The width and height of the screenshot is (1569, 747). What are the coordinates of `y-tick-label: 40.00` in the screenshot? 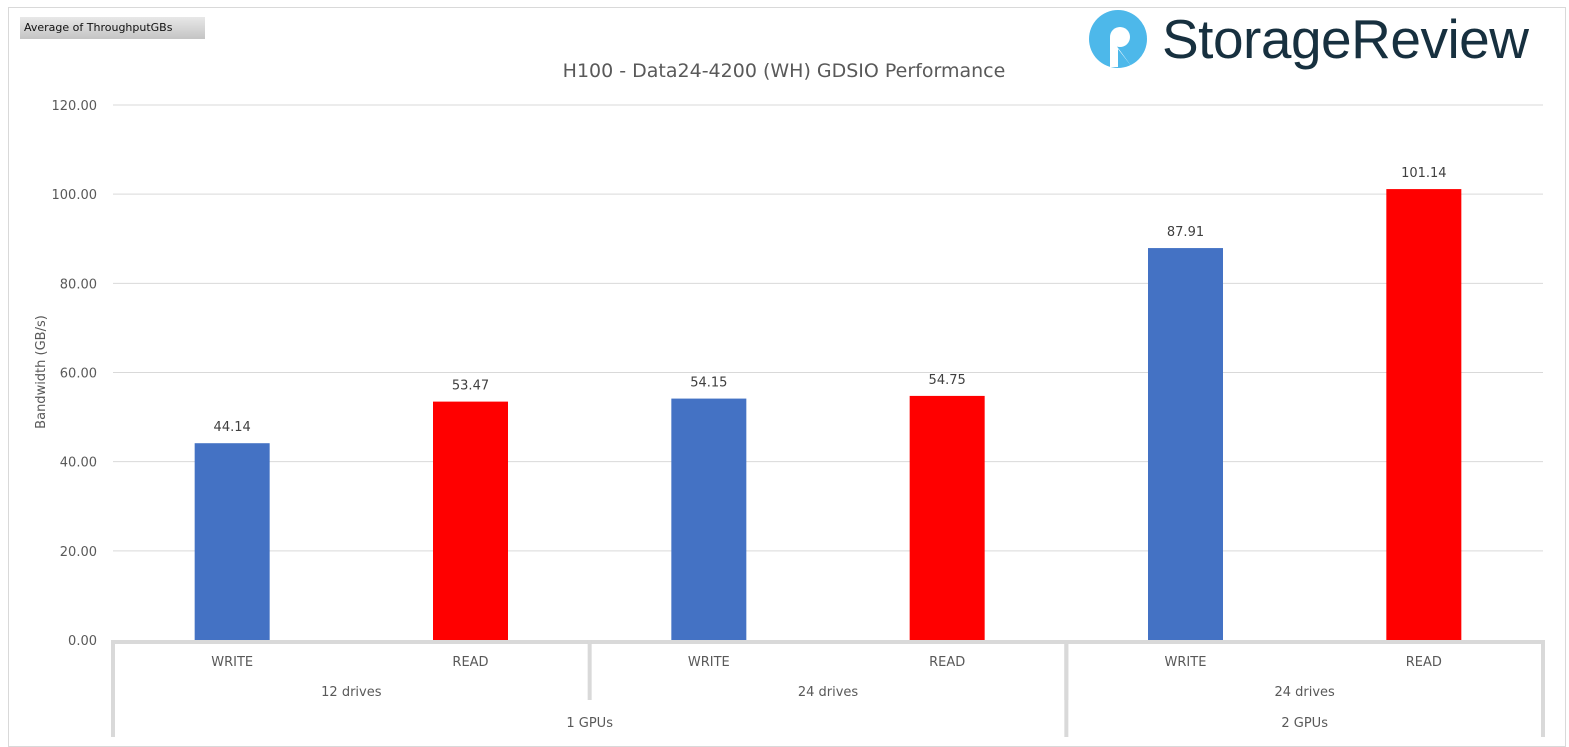 It's located at (78, 463).